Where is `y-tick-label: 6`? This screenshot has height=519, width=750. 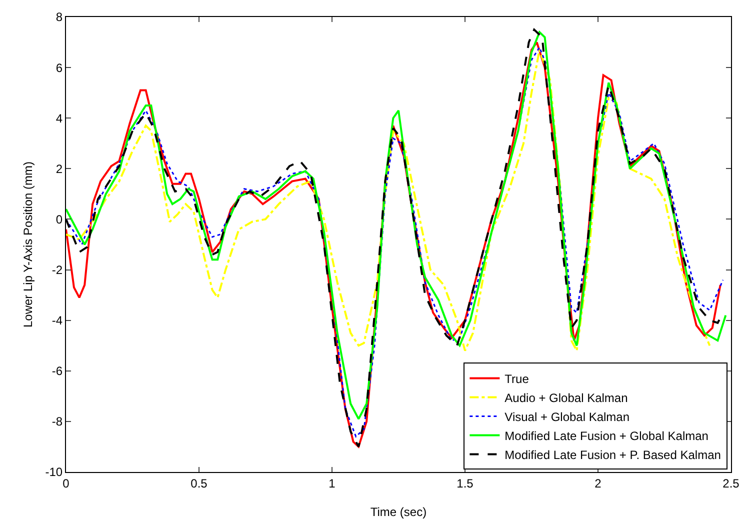 y-tick-label: 6 is located at coordinates (59, 67).